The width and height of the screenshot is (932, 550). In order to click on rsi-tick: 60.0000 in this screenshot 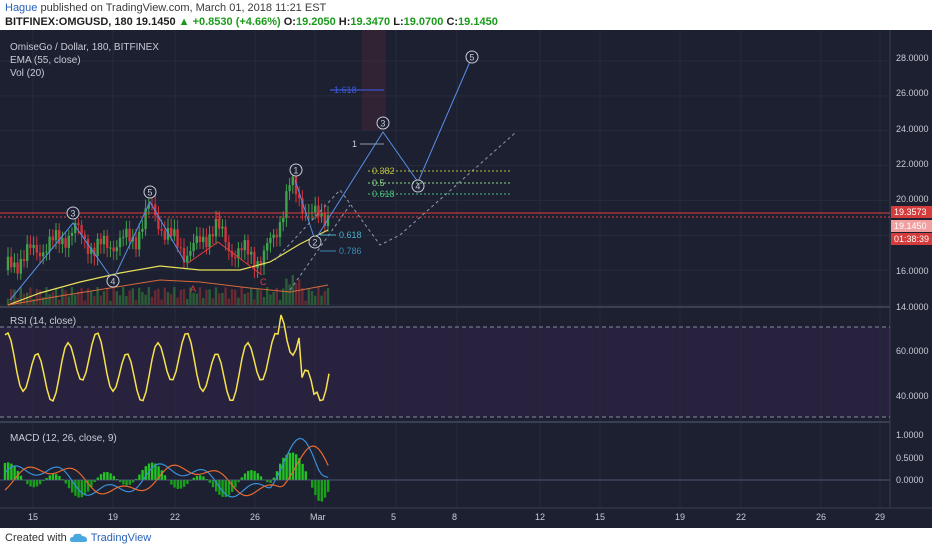, I will do `click(912, 351)`.